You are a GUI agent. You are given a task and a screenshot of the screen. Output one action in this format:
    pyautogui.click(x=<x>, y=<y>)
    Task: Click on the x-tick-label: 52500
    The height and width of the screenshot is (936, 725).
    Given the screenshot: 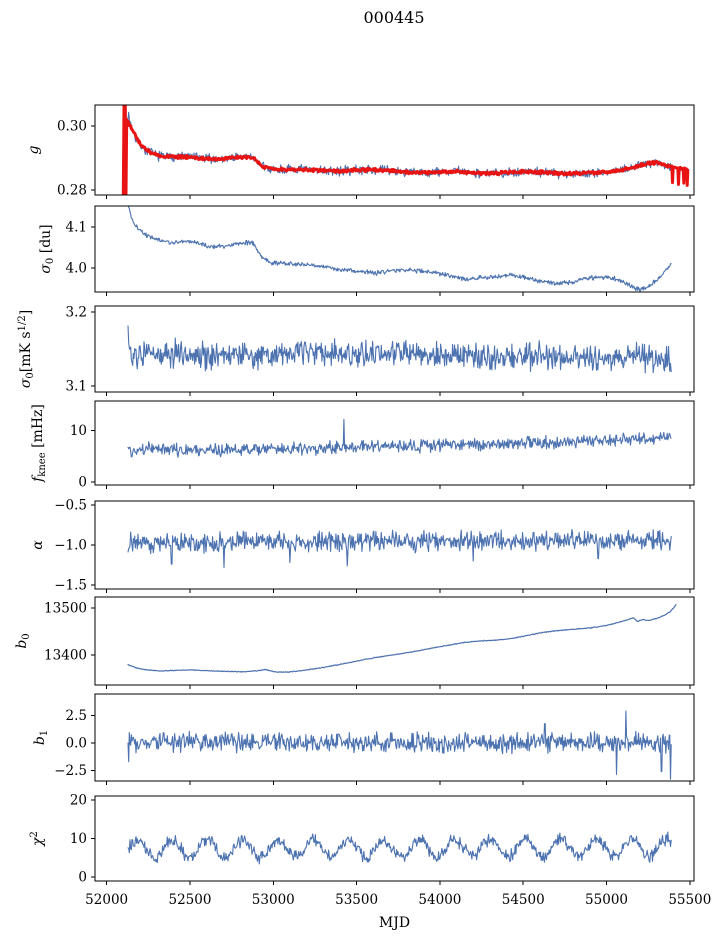 What is the action you would take?
    pyautogui.click(x=189, y=900)
    